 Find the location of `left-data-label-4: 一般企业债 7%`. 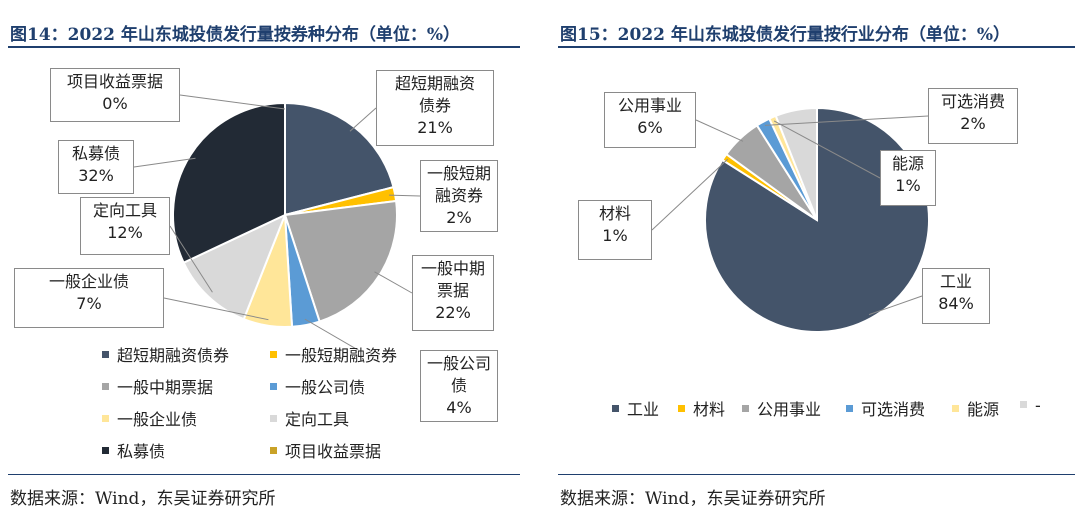

left-data-label-4: 一般企业债 7% is located at coordinates (89, 298).